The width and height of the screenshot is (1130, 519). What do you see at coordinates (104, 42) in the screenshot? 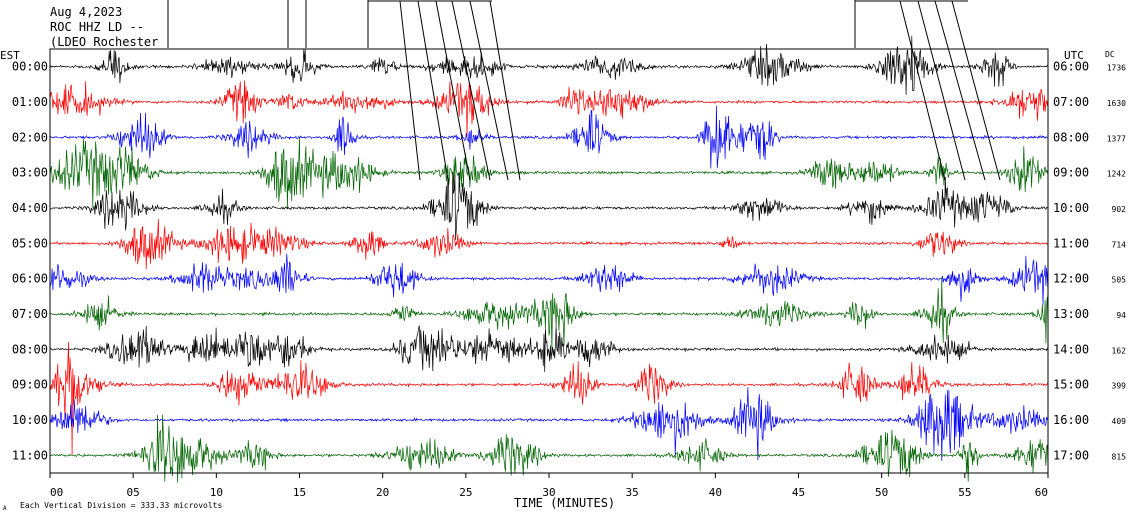
I see `header-network: (LDEO Rochester` at bounding box center [104, 42].